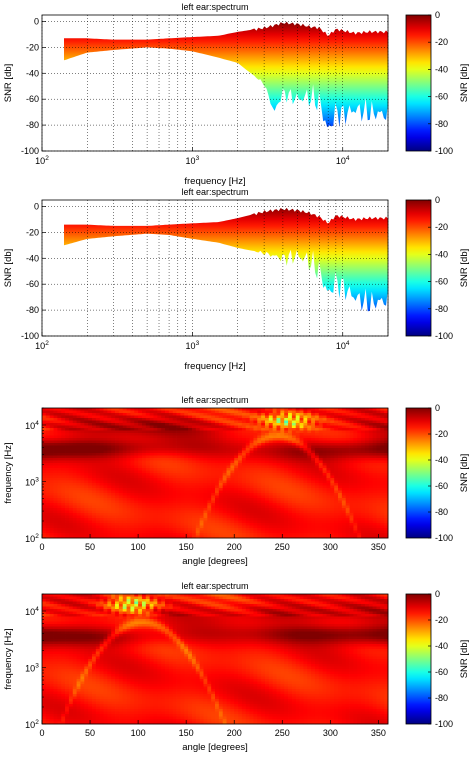  I want to click on grid, so click(215, 83).